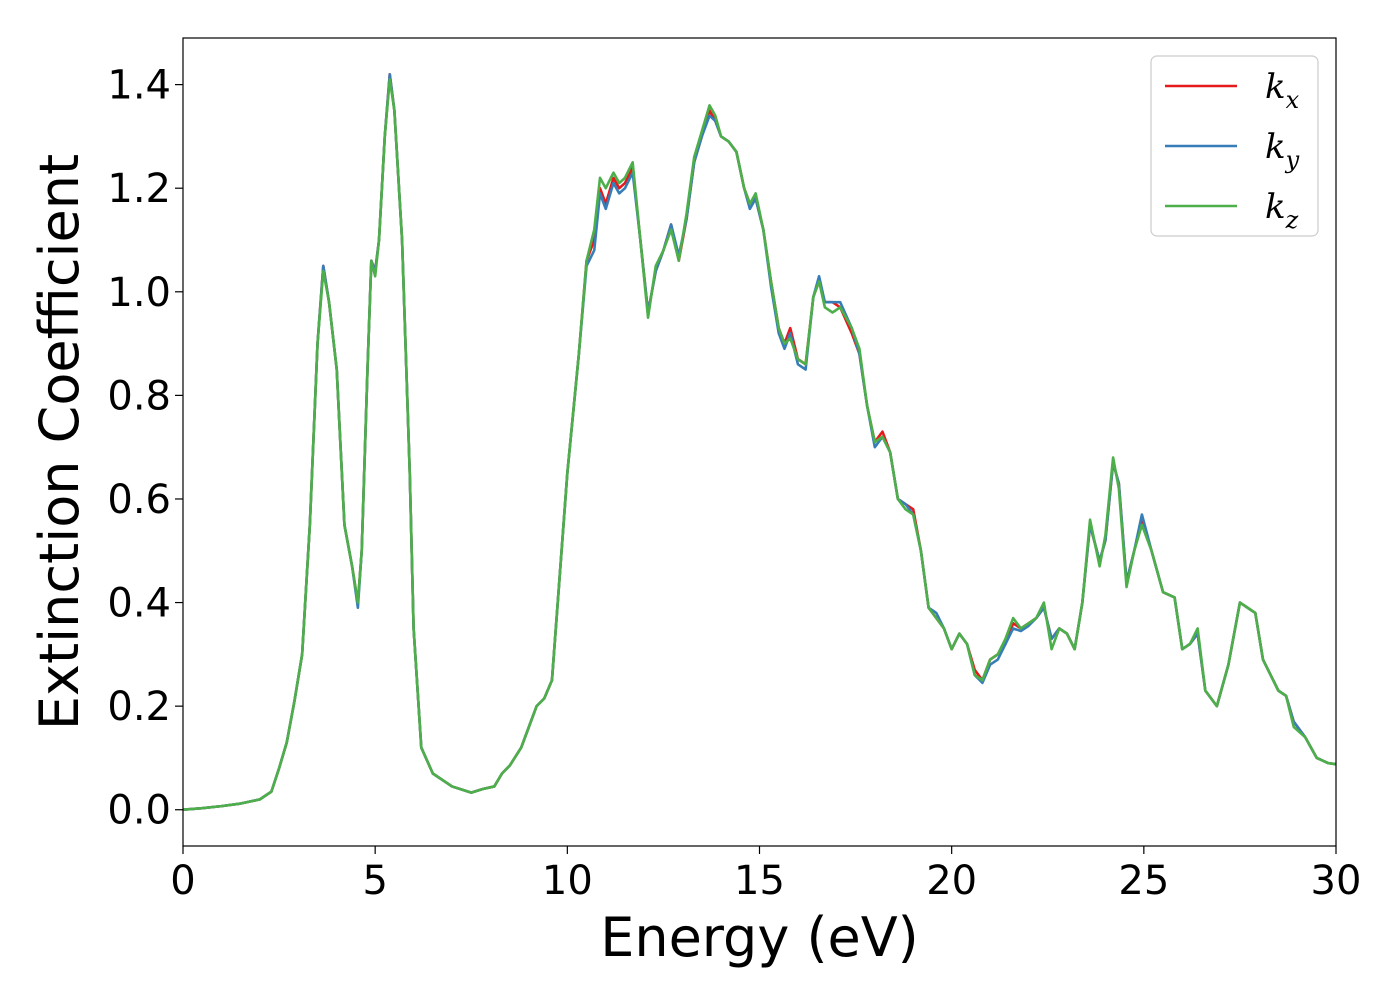 Image resolution: width=1400 pixels, height=1000 pixels. Describe the element at coordinates (951, 881) in the screenshot. I see `x-tick-label: 20` at that location.